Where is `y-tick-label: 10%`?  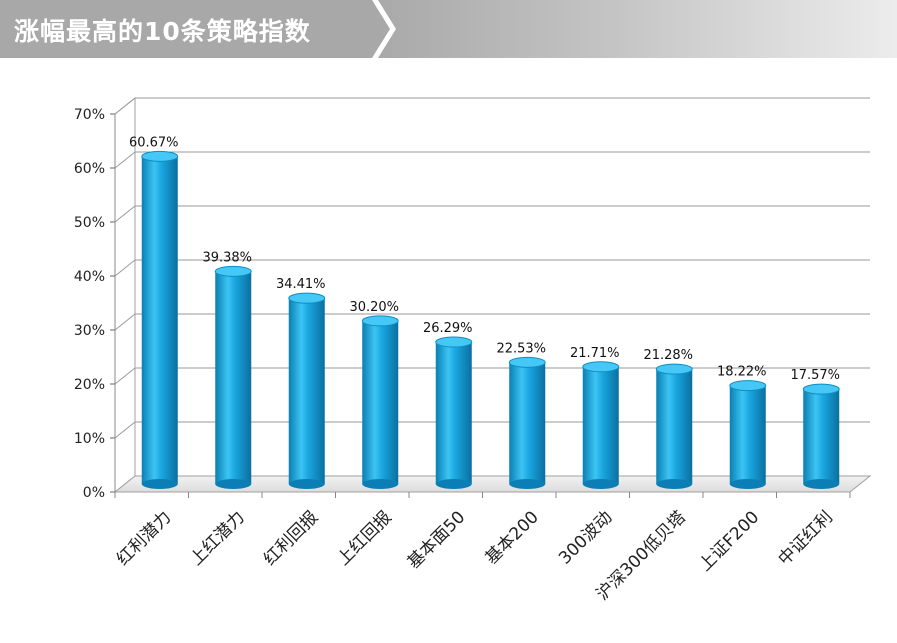
y-tick-label: 10% is located at coordinates (89, 439).